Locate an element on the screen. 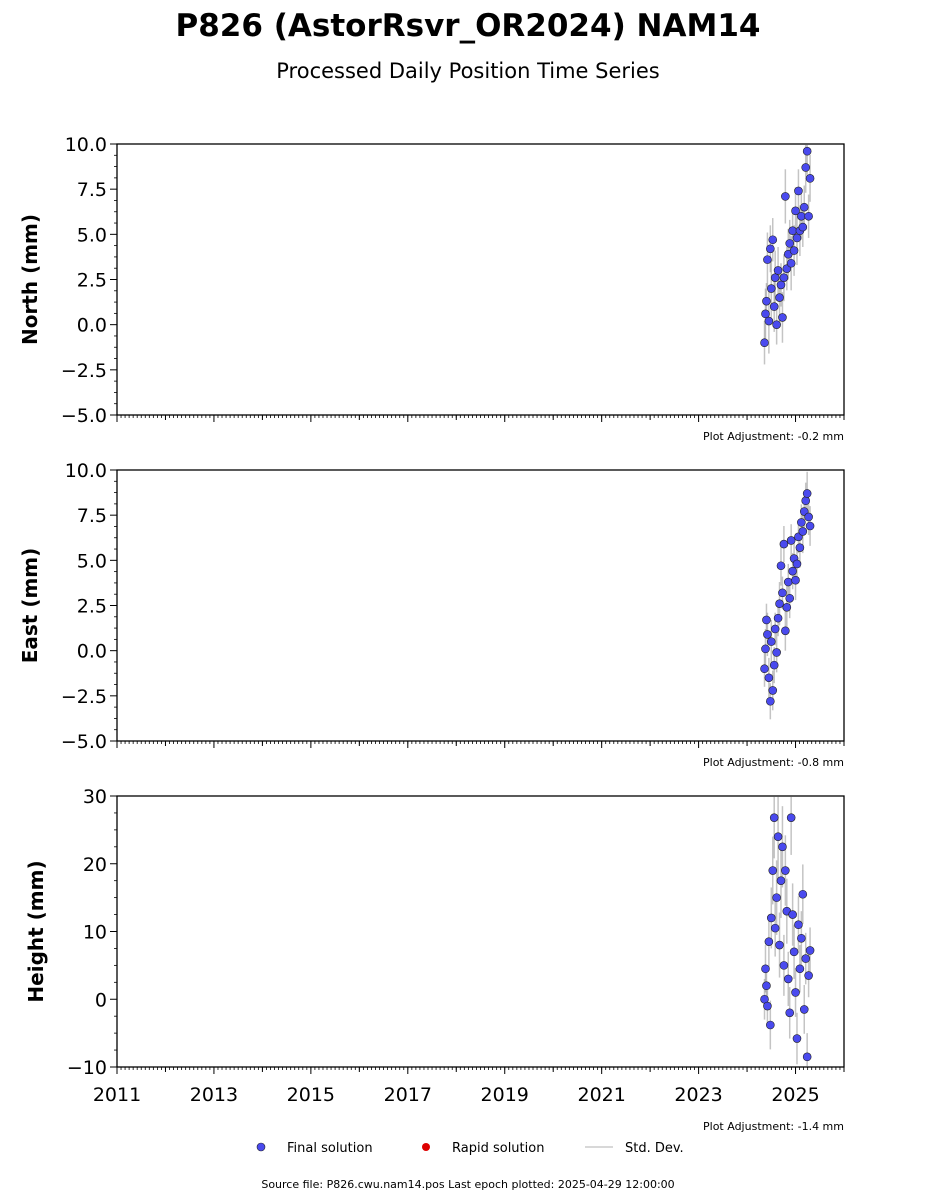  north-y-tick-label: −2.5 is located at coordinates (84, 371).